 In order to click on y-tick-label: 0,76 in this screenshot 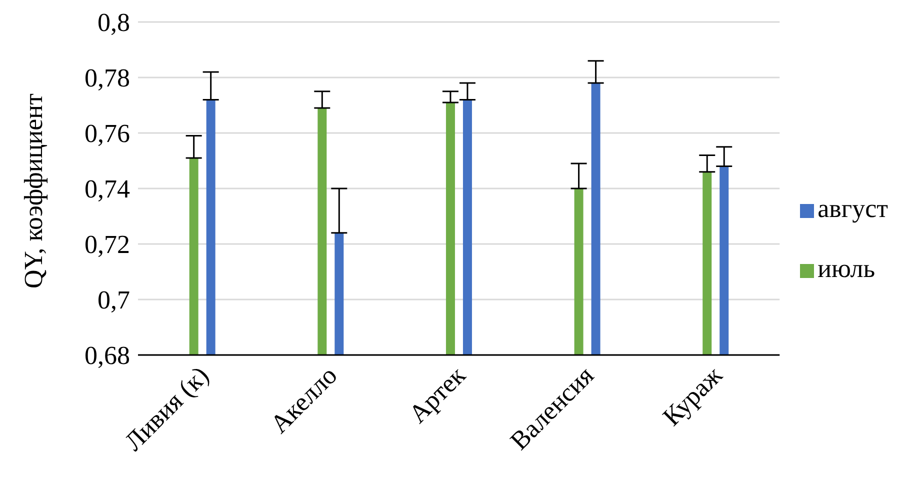, I will do `click(107, 133)`.